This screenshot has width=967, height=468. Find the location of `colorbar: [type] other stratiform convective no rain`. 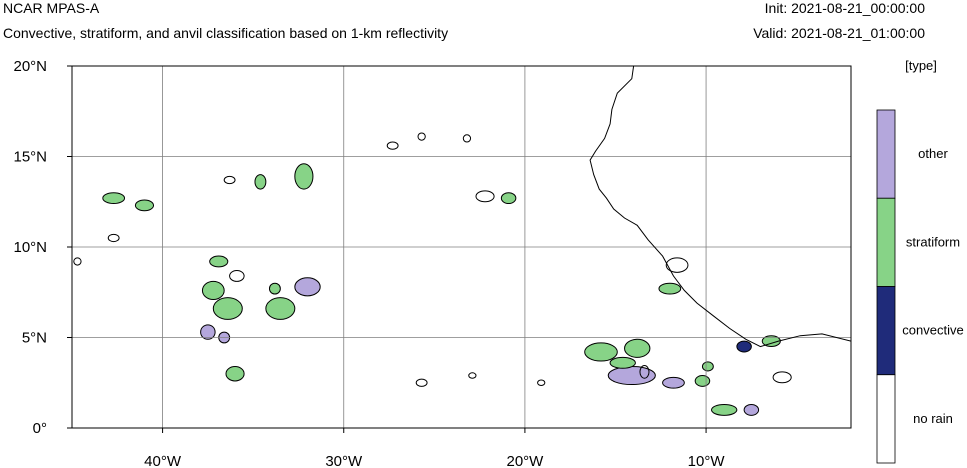

colorbar: [type] other stratiform convective no rain is located at coordinates (920, 261).